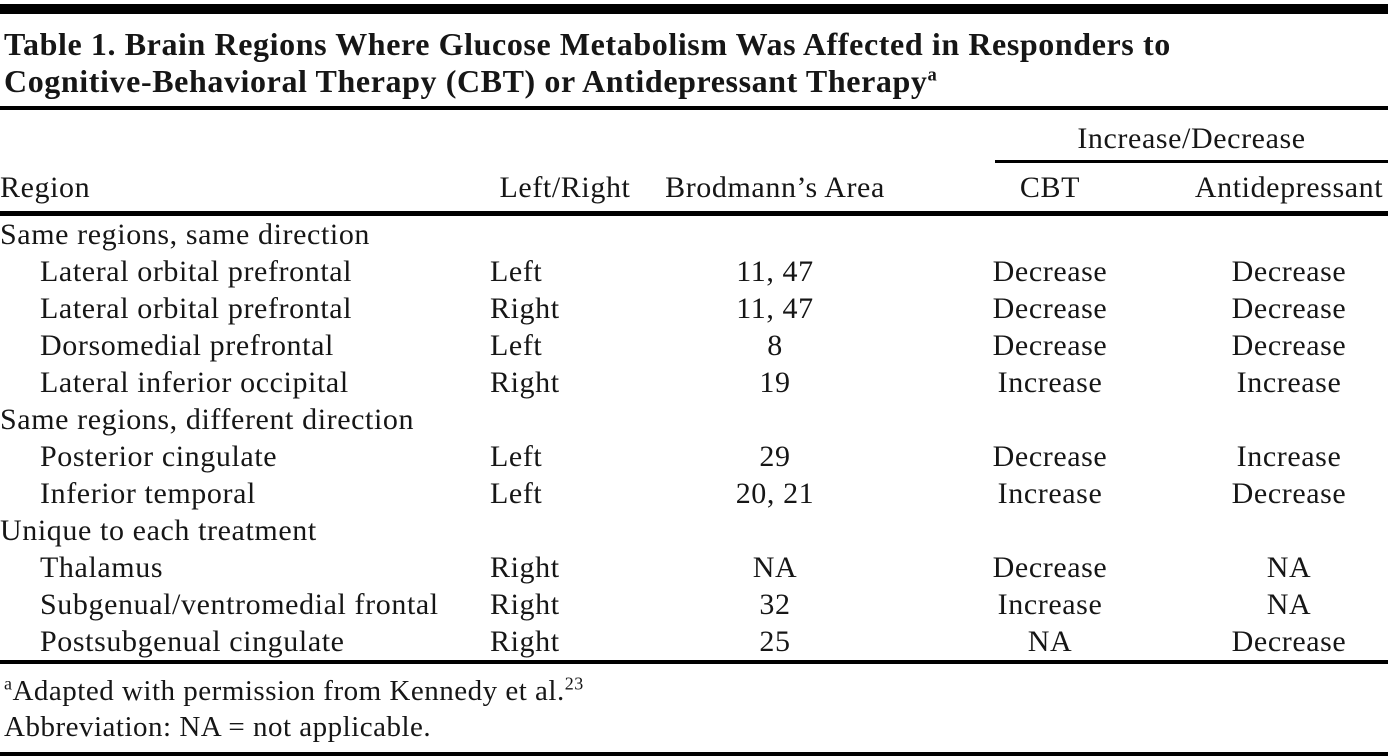  Describe the element at coordinates (775, 643) in the screenshot. I see `cell-brodmann: 25` at that location.